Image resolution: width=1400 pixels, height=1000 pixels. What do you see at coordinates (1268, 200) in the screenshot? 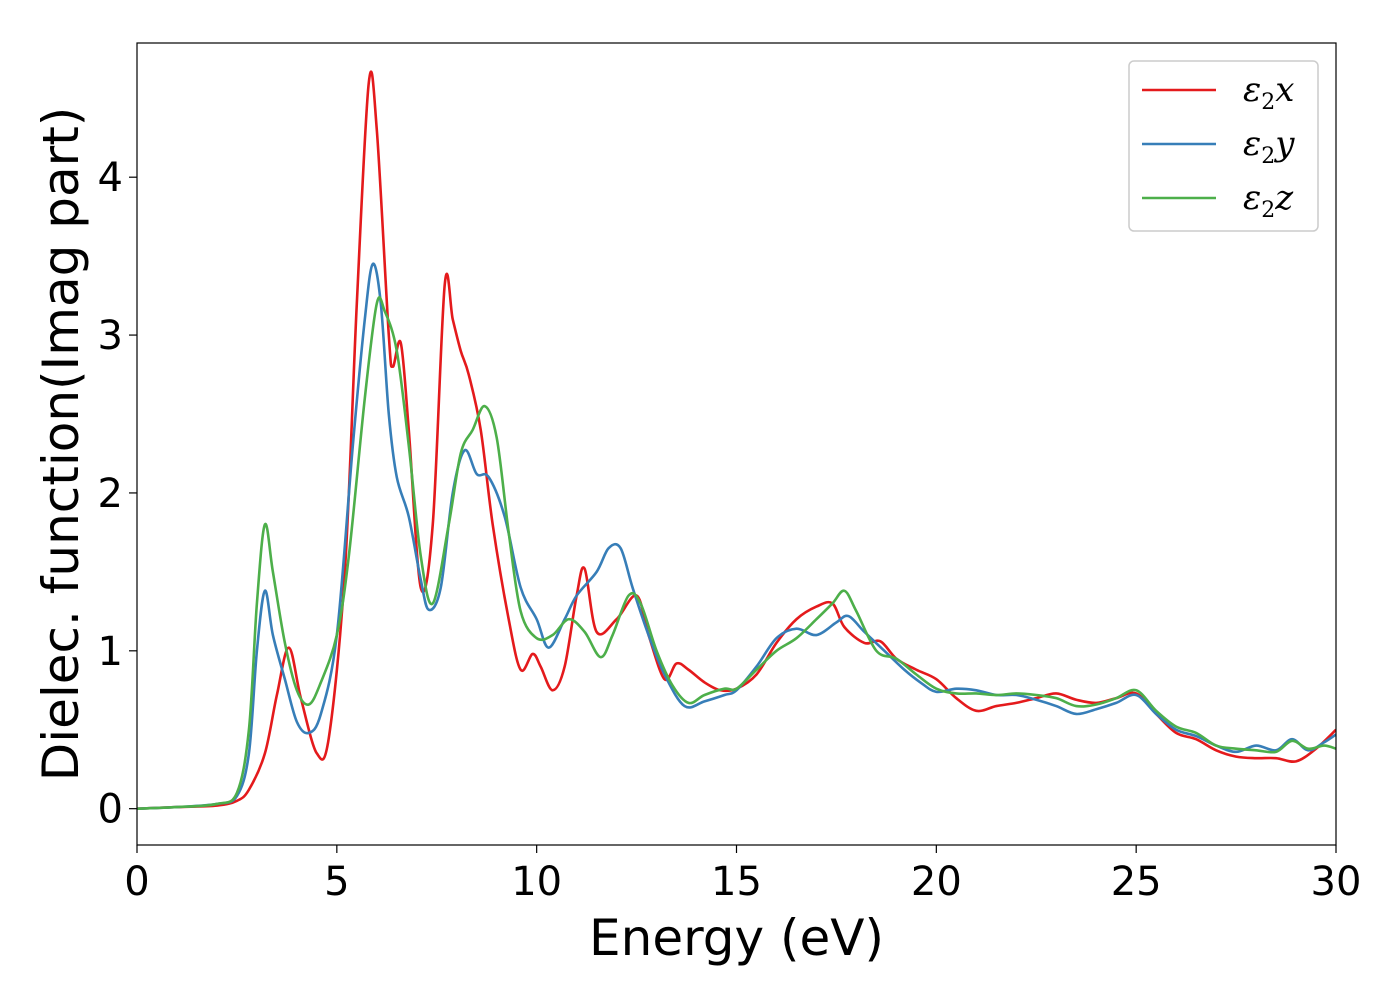
I see `legend-entry-z: ε2z` at bounding box center [1268, 200].